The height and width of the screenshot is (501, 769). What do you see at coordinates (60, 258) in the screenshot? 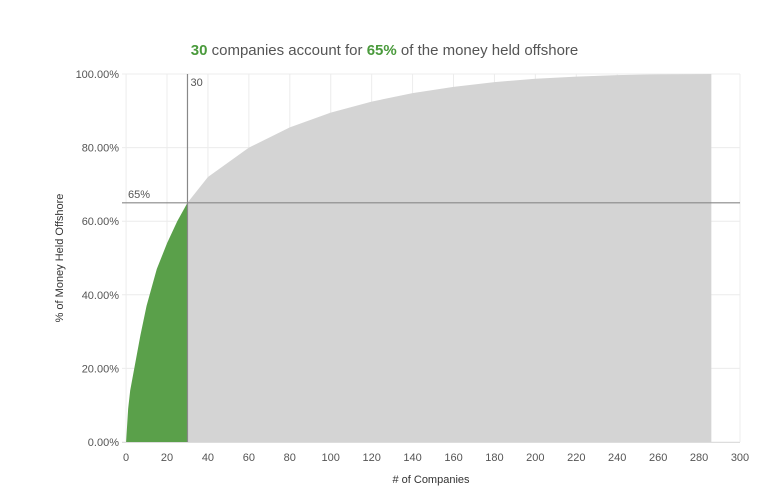
I see `y-axis-title: % of Money Held Offshore` at bounding box center [60, 258].